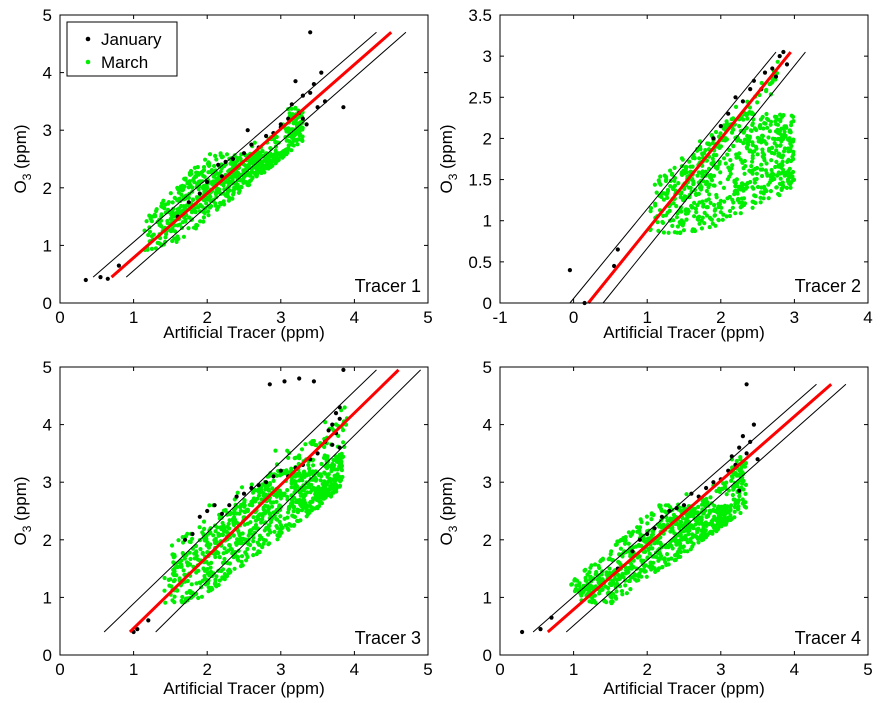  What do you see at coordinates (354, 317) in the screenshot?
I see `x-tick-label: 4` at bounding box center [354, 317].